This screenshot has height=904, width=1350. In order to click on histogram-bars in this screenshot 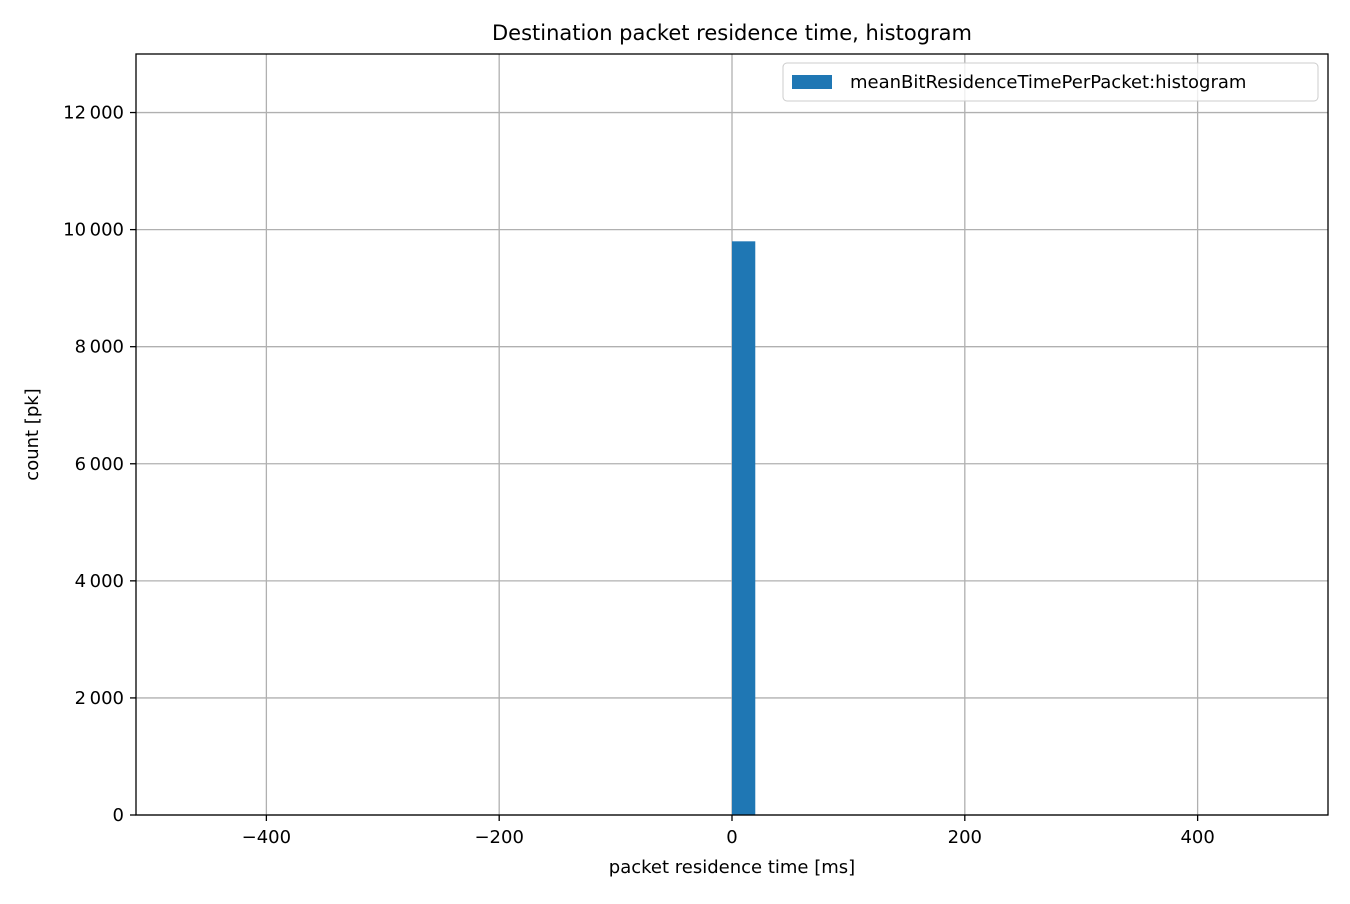, I will do `click(744, 528)`.